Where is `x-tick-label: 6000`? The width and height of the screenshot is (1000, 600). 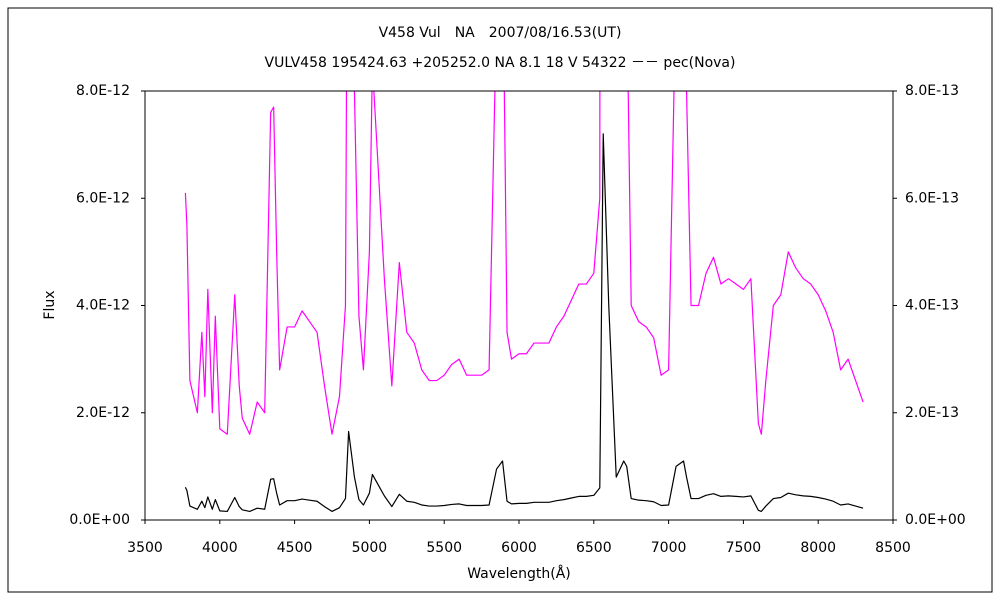
x-tick-label: 6000 is located at coordinates (519, 548).